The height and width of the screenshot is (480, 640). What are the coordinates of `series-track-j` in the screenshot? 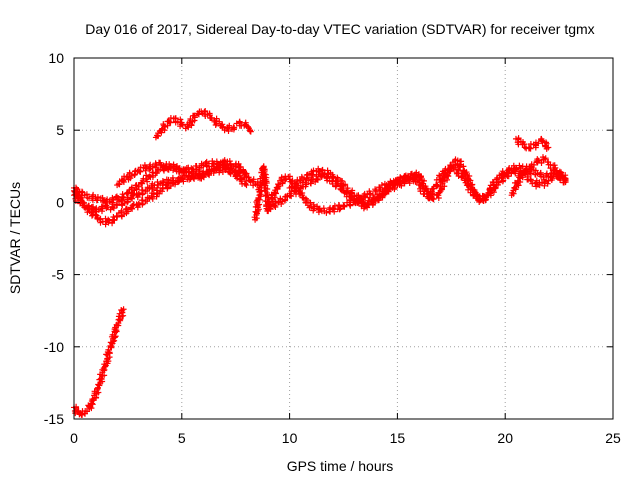 It's located at (538, 176).